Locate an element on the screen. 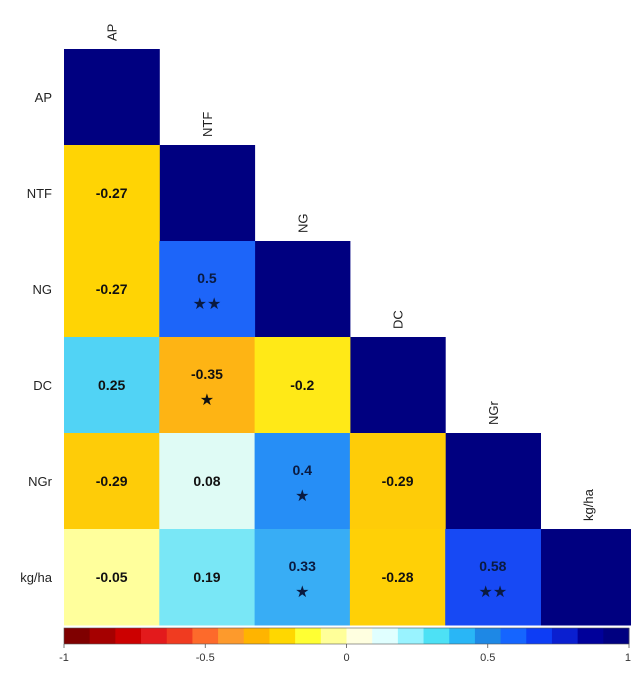 Image resolution: width=631 pixels, height=679 pixels. column-label-dc: DC is located at coordinates (398, 319).